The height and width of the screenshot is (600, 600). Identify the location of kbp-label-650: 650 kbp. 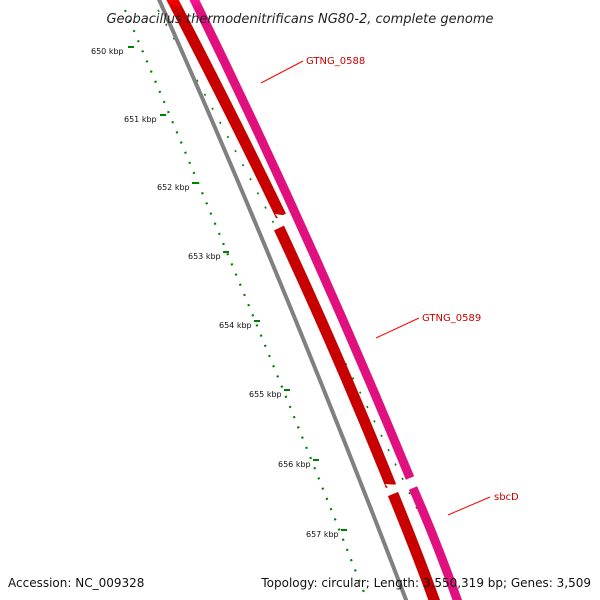
(107, 51).